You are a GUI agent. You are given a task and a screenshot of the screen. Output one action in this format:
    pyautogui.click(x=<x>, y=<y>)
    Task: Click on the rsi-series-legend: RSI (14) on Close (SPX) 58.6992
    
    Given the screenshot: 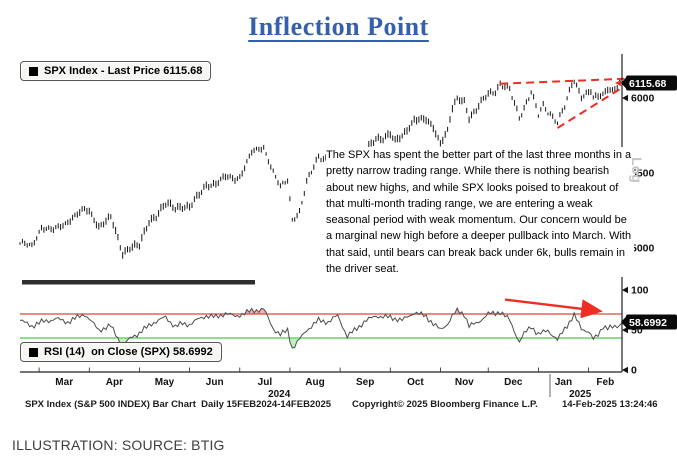 What is the action you would take?
    pyautogui.click(x=121, y=352)
    